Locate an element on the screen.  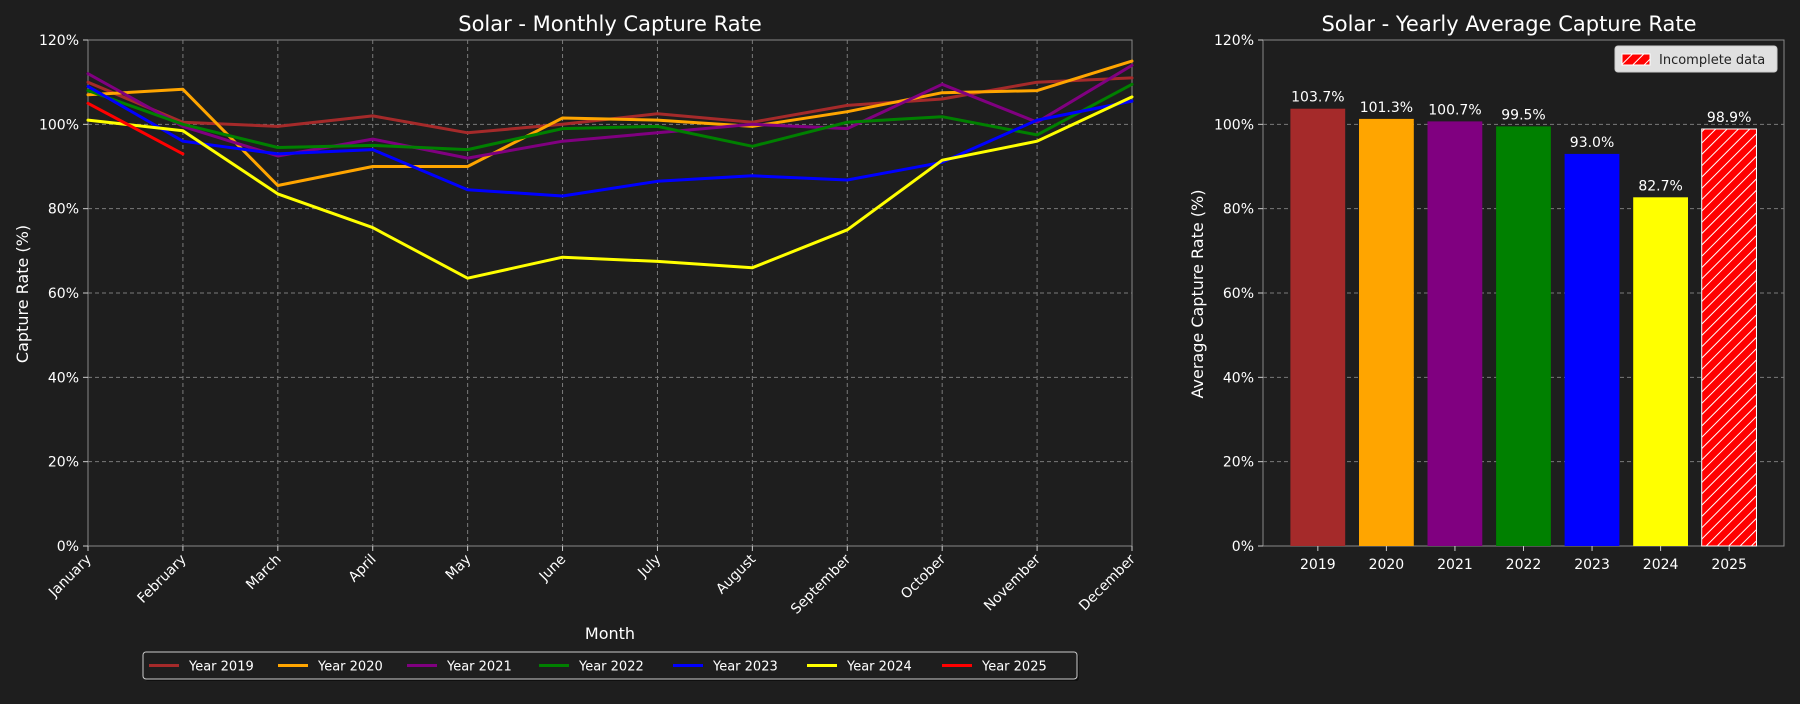
line-chart-ylabel: Capture Rate (%) is located at coordinates (22, 294).